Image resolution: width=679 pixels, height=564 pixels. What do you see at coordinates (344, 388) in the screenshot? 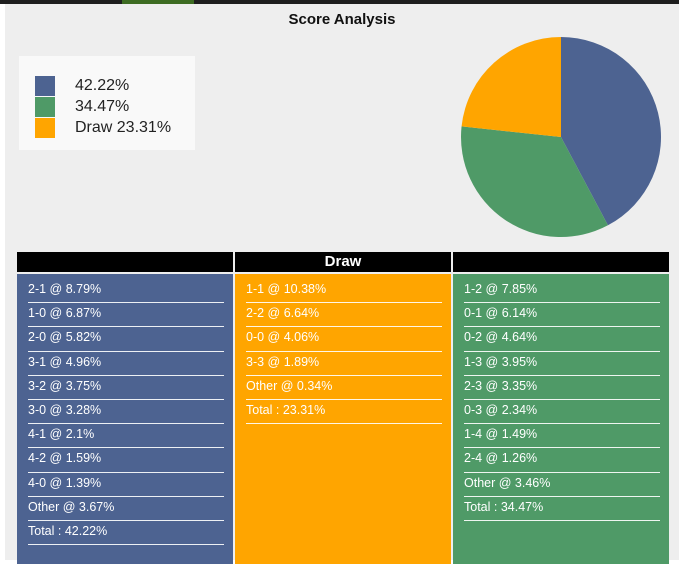
I see `draw-score-row: Other @ 0.34%` at bounding box center [344, 388].